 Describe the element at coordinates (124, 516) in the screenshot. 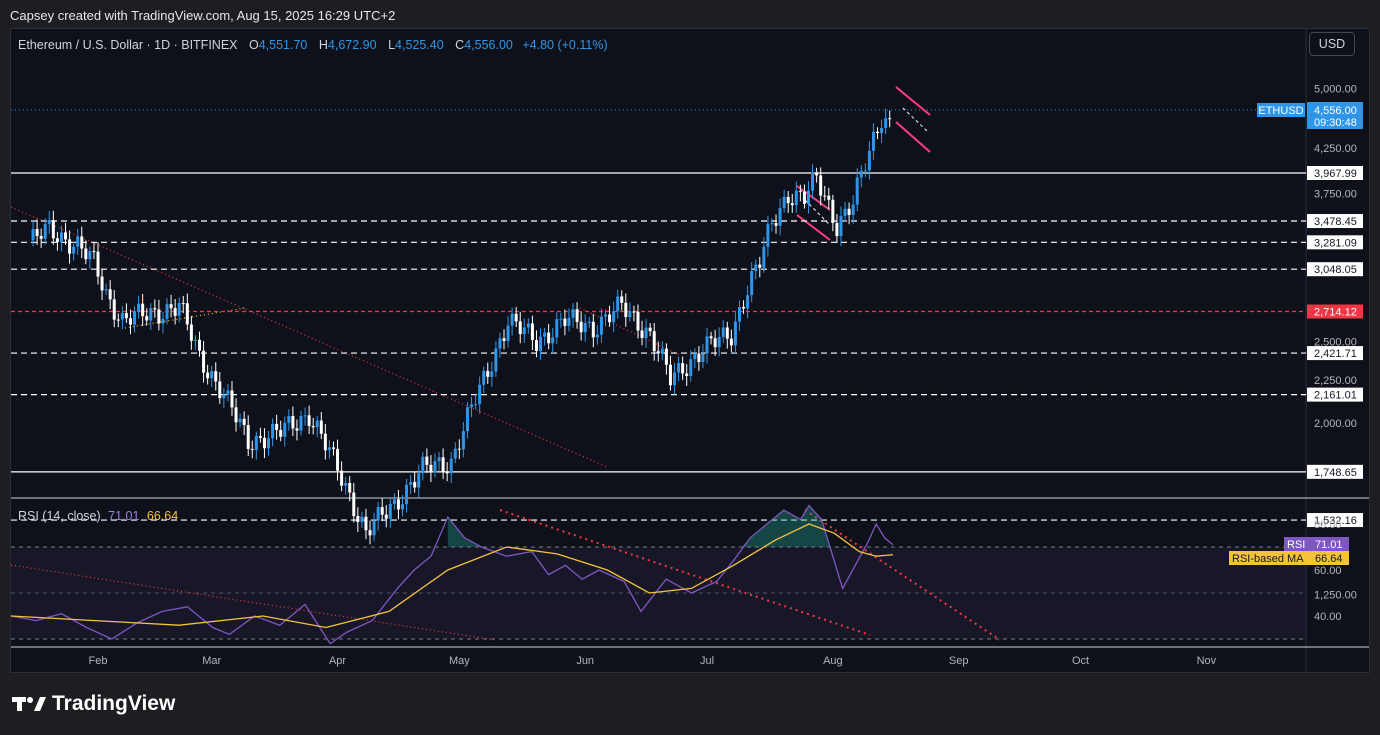

I see `rsi-legend-value: 71.01` at that location.